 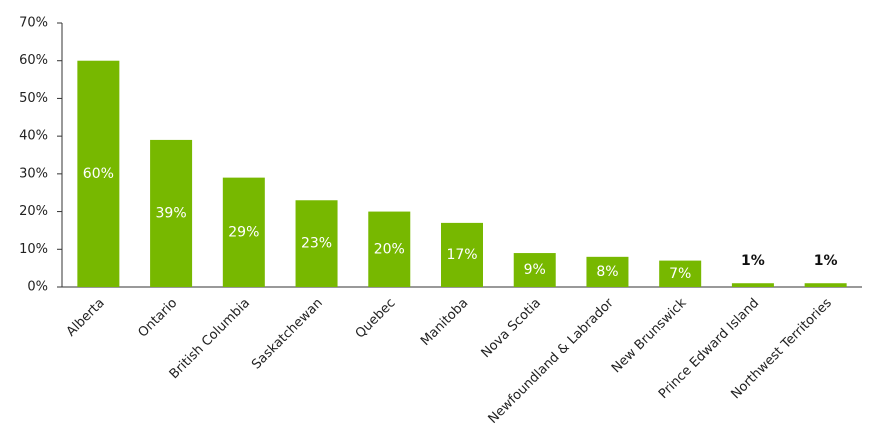 What do you see at coordinates (649, 335) in the screenshot?
I see `x-tick-label: New Brunswick` at bounding box center [649, 335].